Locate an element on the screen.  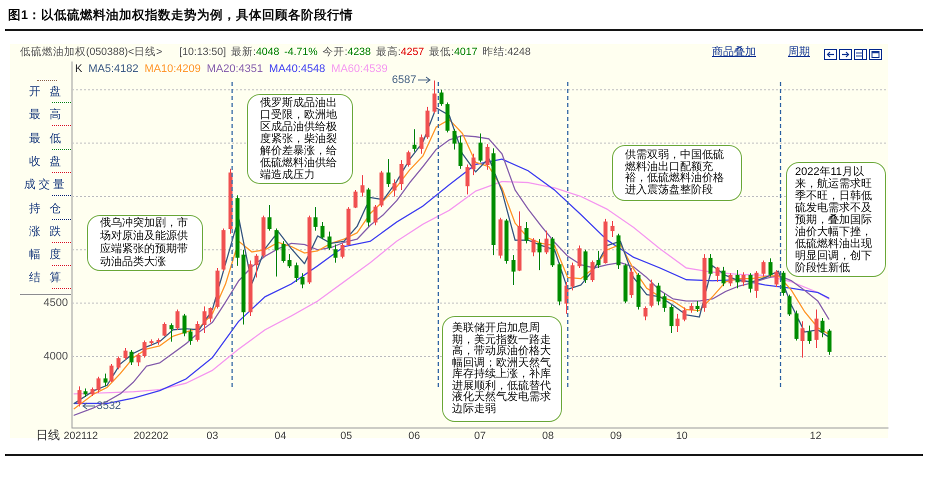
annotation: 俄罗斯成品油出口受限，欧洲地区成品油供给极度紧张，柴油裂解价差暴涨，给低硫燃料油供给端造成压力 is located at coordinates (299, 139).